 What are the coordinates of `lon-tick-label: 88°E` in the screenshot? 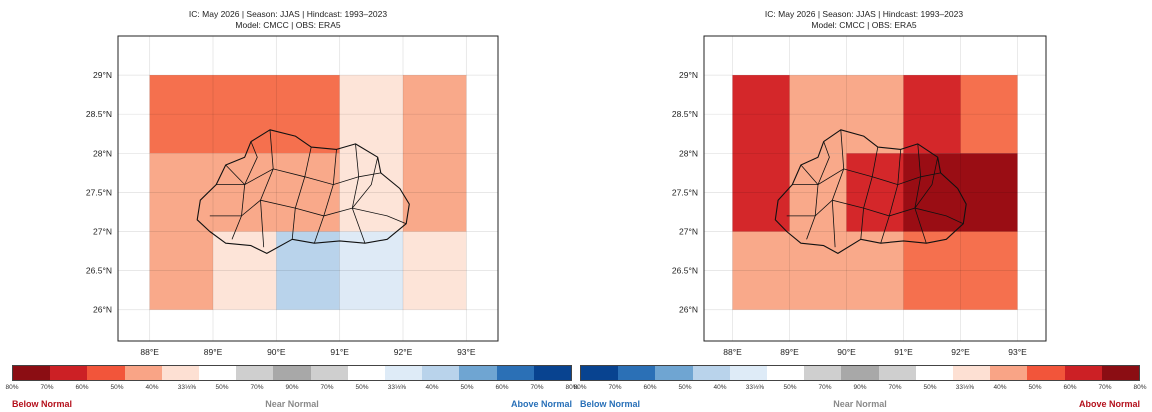 It's located at (732, 352).